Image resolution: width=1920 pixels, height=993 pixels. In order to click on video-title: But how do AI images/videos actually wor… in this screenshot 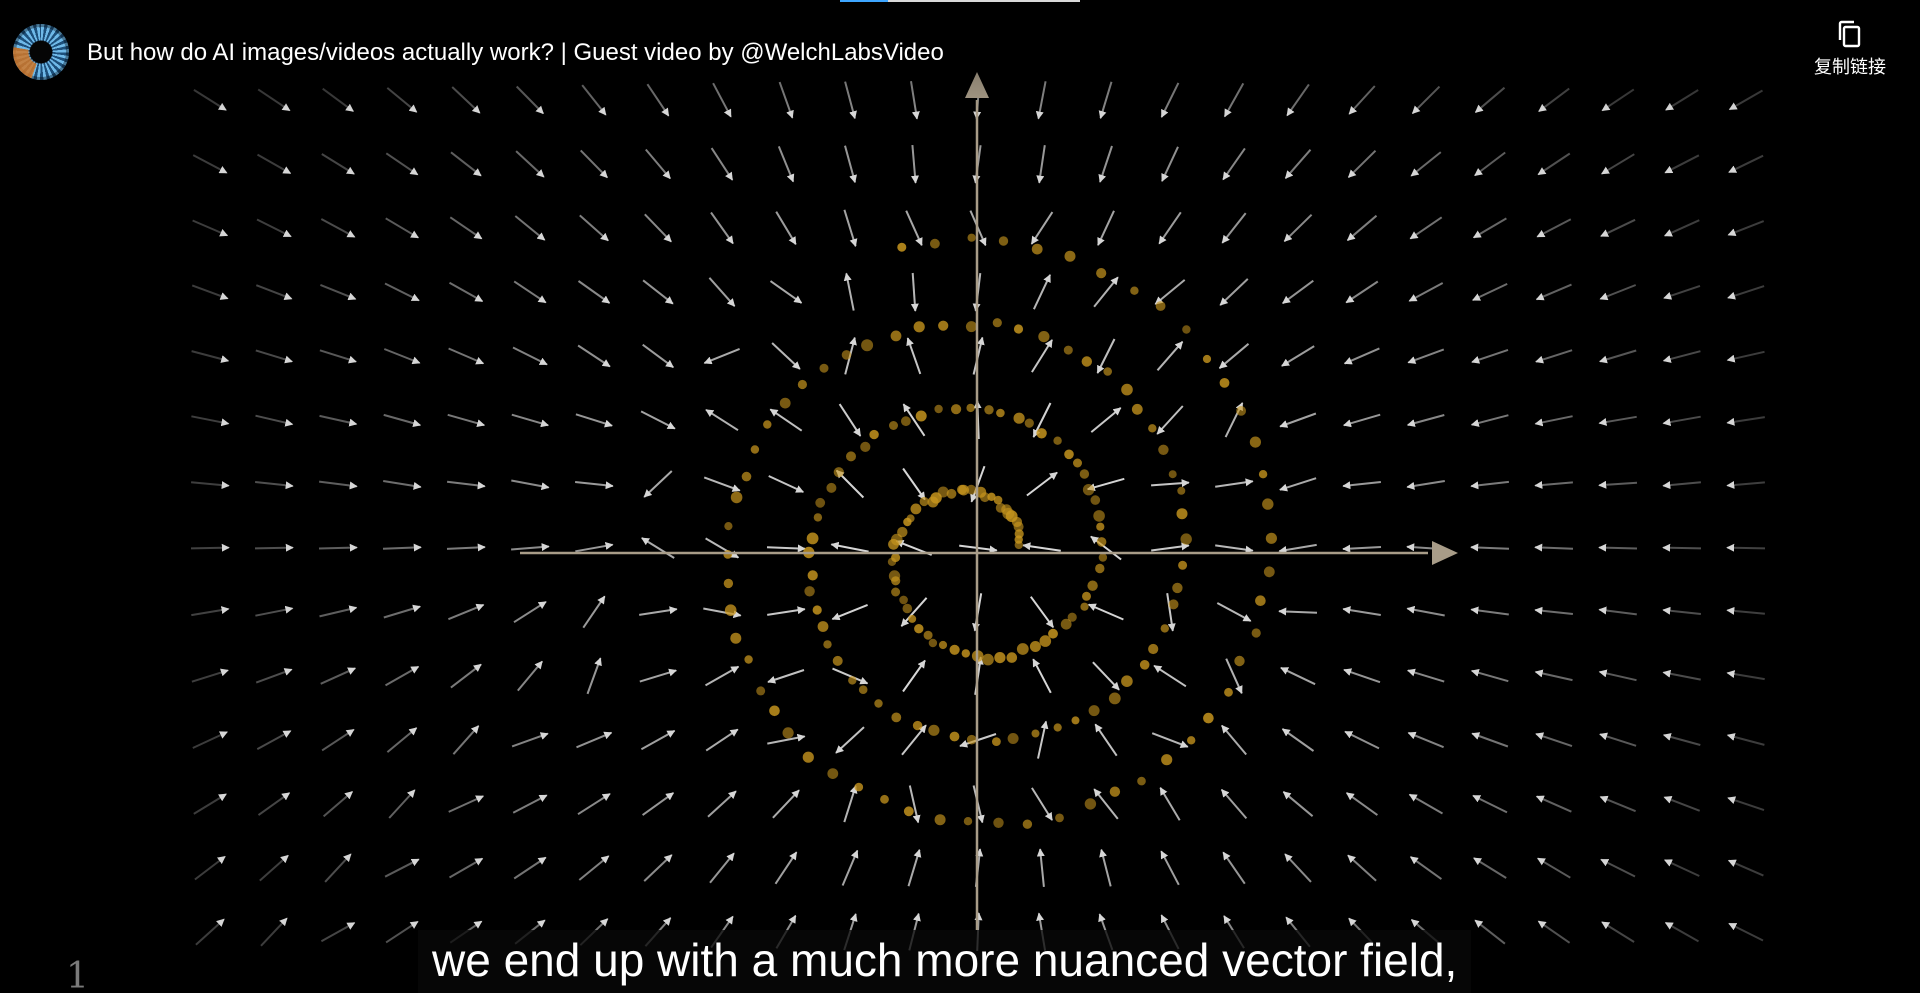, I will do `click(515, 52)`.